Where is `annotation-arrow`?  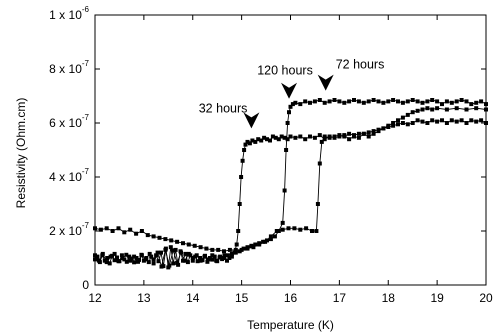 annotation-arrow is located at coordinates (251, 120).